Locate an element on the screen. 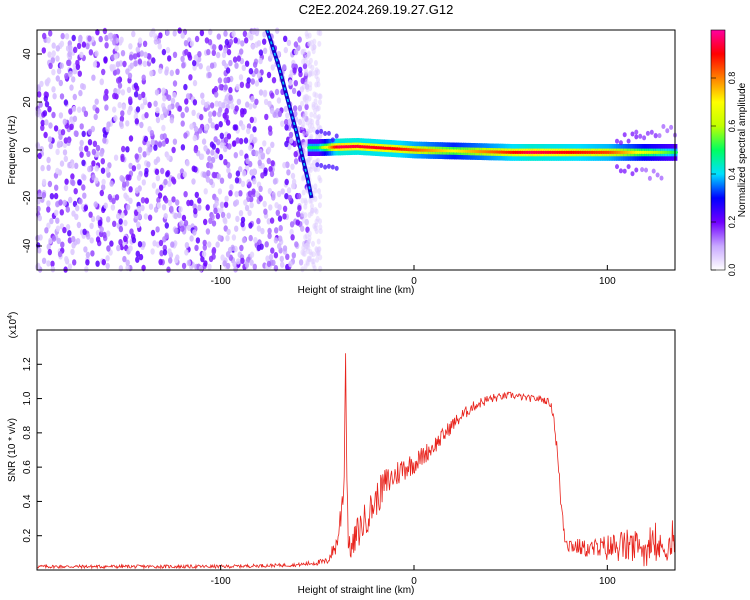 The image size is (750, 600). svg-text: (x104) is located at coordinates (13, 325).